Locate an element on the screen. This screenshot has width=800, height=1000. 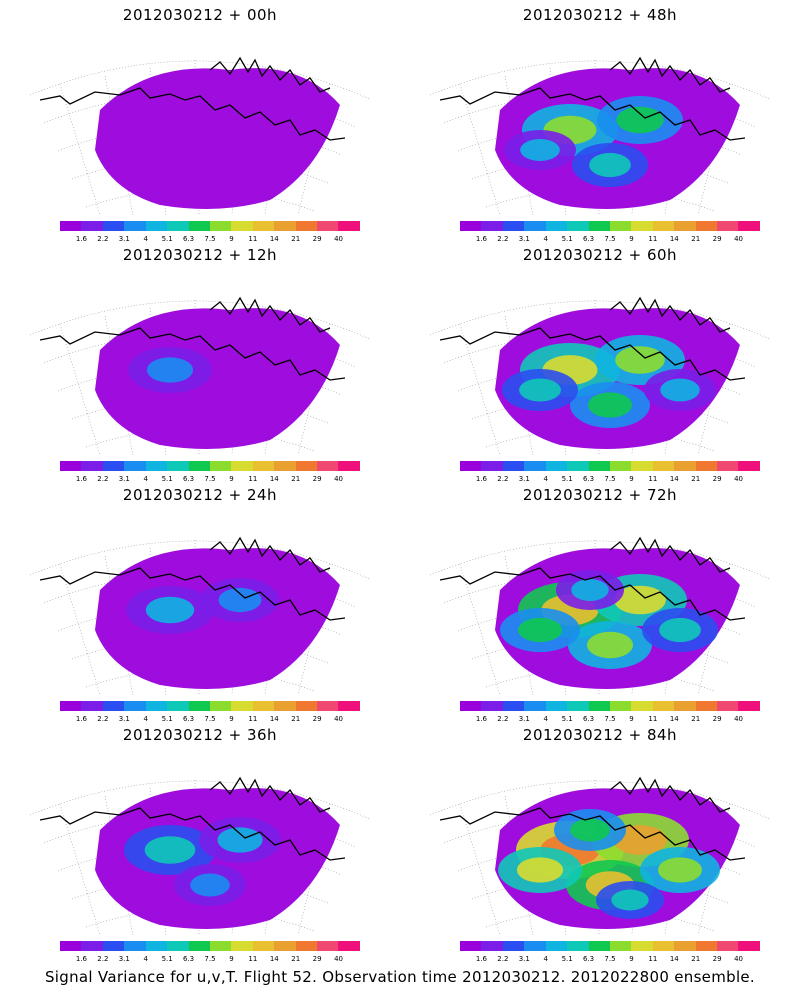
panel-title: 2012030212 + 00h is located at coordinates (200, 15).